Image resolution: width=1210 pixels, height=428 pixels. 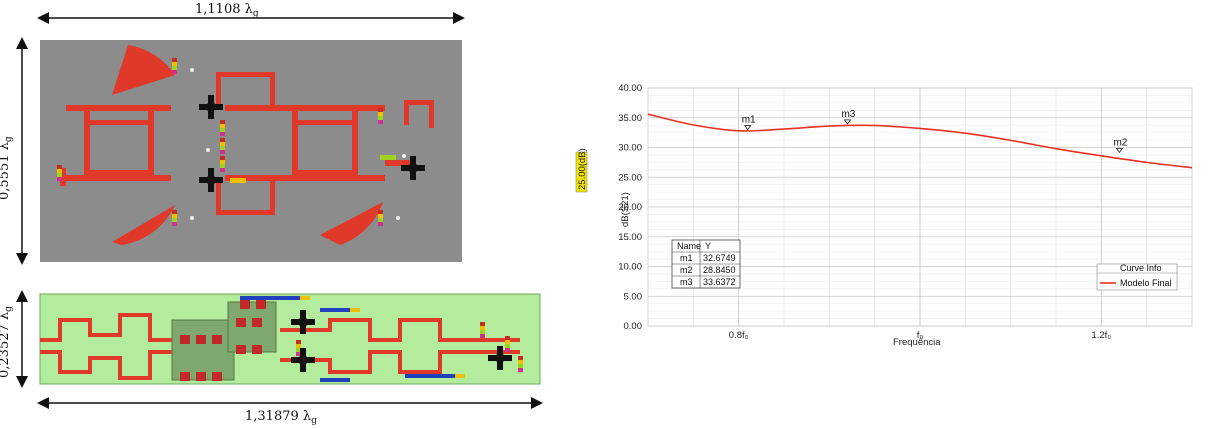 What do you see at coordinates (271, 358) in the screenshot?
I see `bottom-layout: 0,23527 λg 1,31879 λg` at bounding box center [271, 358].